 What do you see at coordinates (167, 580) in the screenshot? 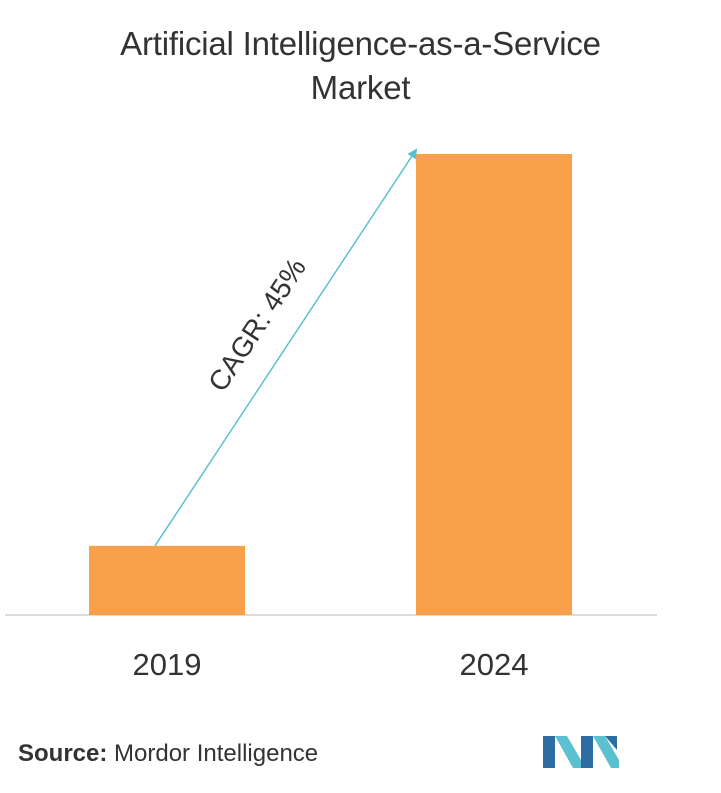
I see `bar-2019` at bounding box center [167, 580].